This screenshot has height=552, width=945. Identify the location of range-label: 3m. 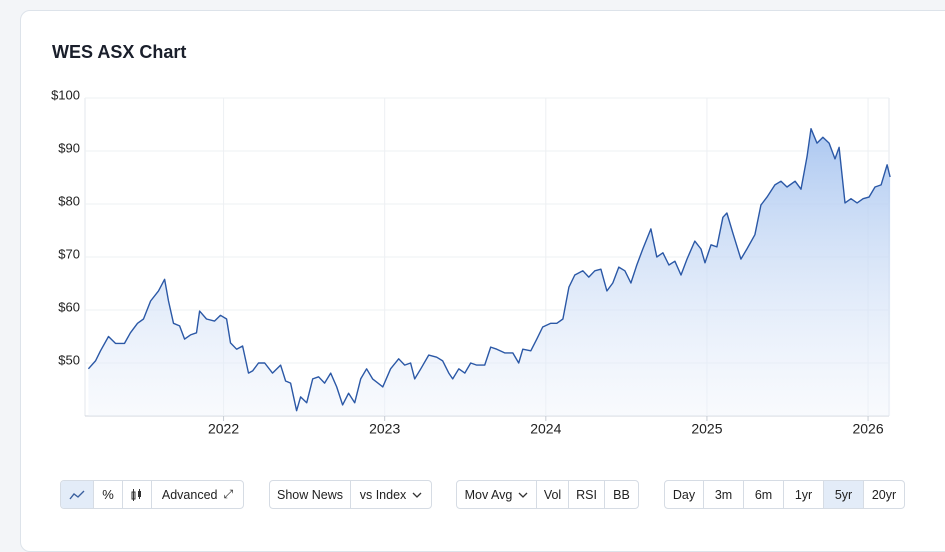
(723, 494).